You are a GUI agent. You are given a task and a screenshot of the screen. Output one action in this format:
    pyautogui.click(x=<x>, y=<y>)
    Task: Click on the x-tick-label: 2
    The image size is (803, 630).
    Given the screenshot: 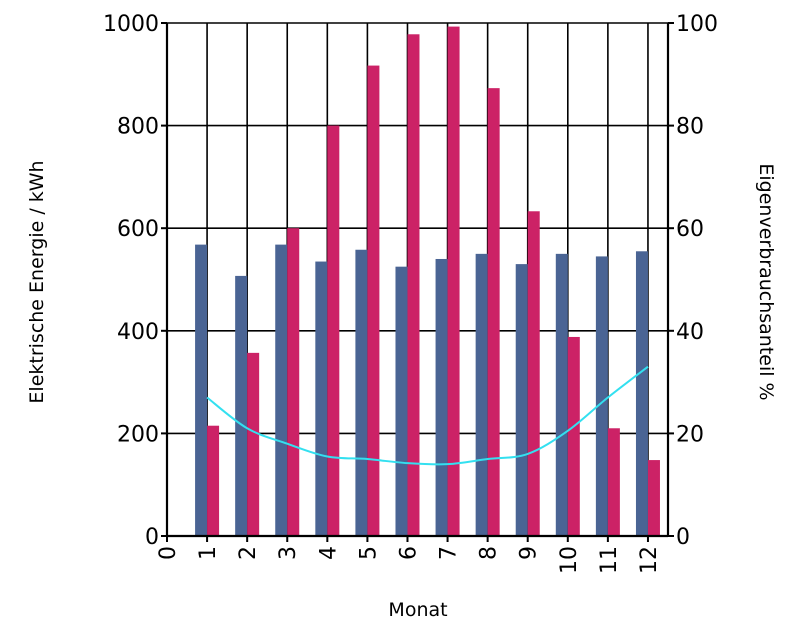 What is the action you would take?
    pyautogui.click(x=248, y=553)
    